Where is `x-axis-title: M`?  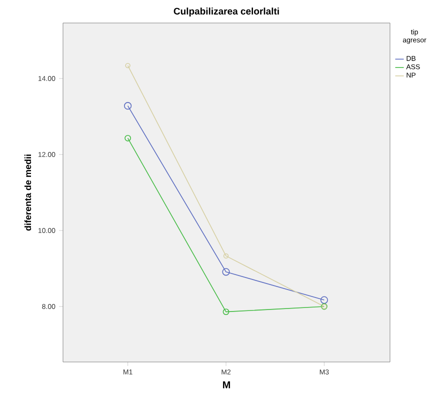
x-axis-title: M is located at coordinates (226, 384).